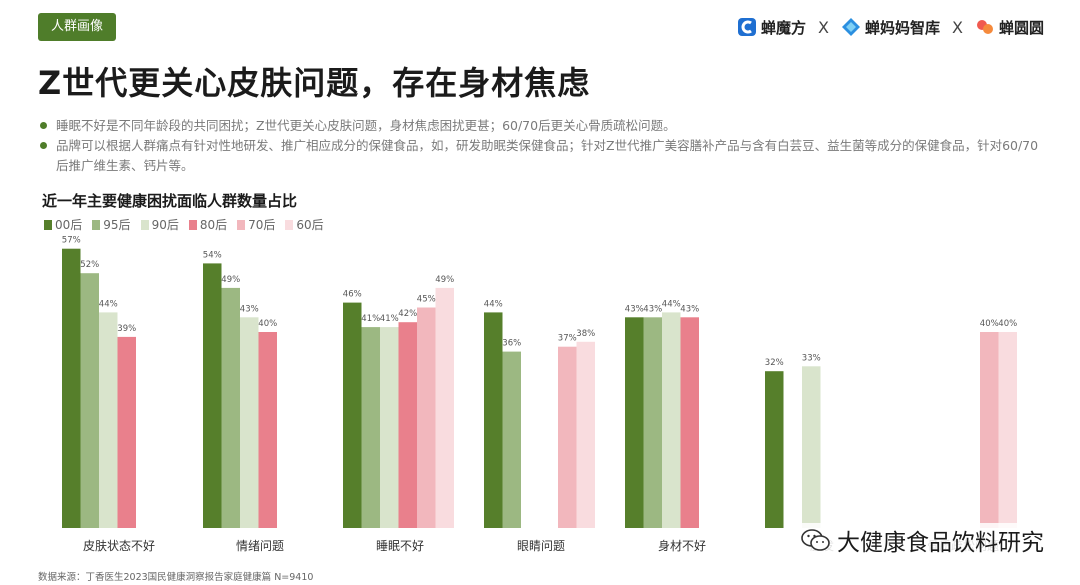 Image resolution: width=1080 pixels, height=585 pixels. I want to click on data-label: 39%, so click(126, 329).